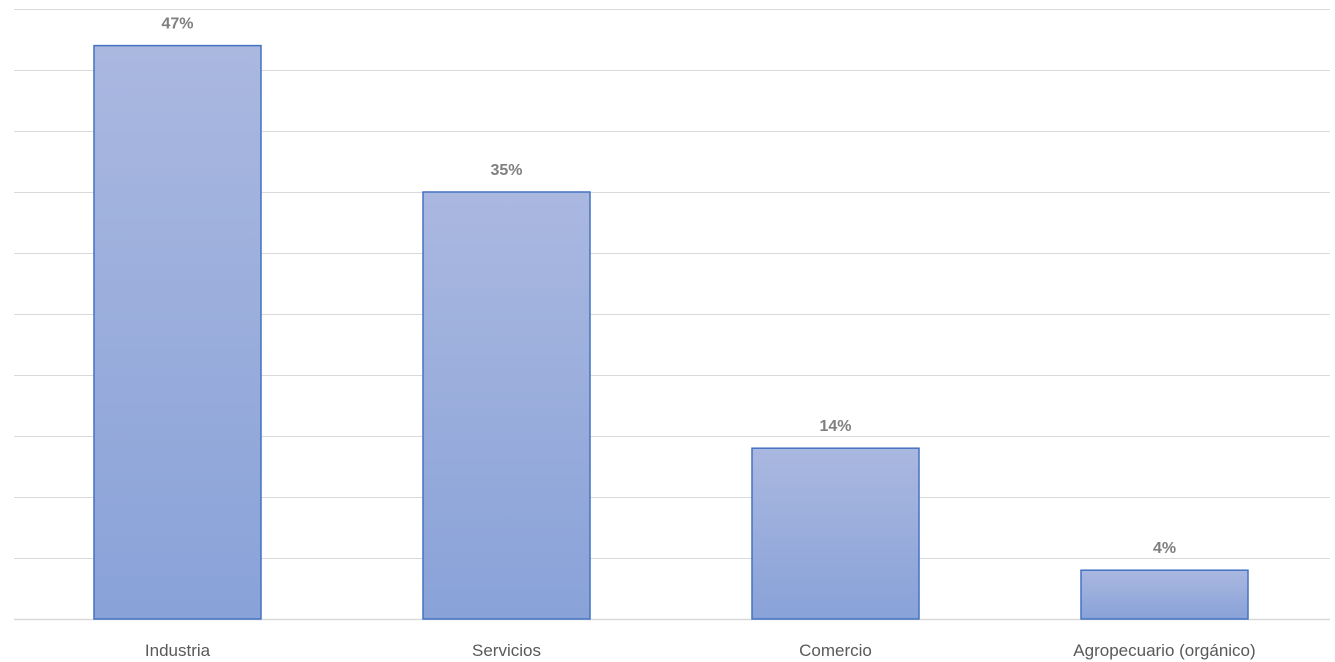 This screenshot has width=1335, height=662. I want to click on data-label: 4%, so click(1164, 548).